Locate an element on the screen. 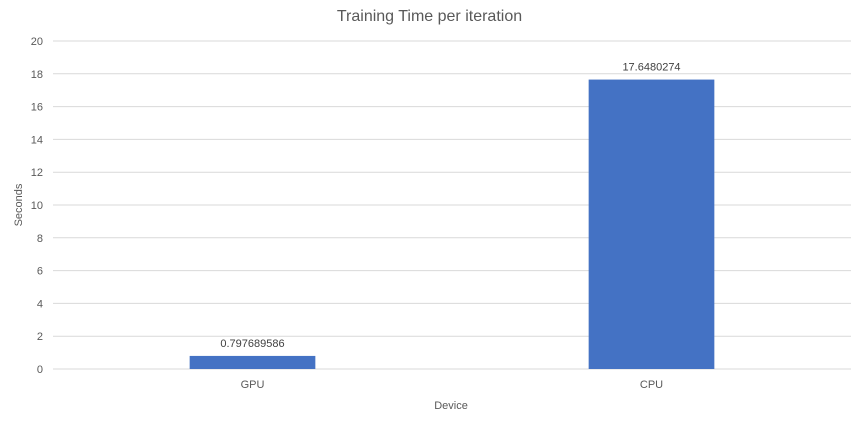 The width and height of the screenshot is (859, 421). y-tick-label: 8 is located at coordinates (40, 239).